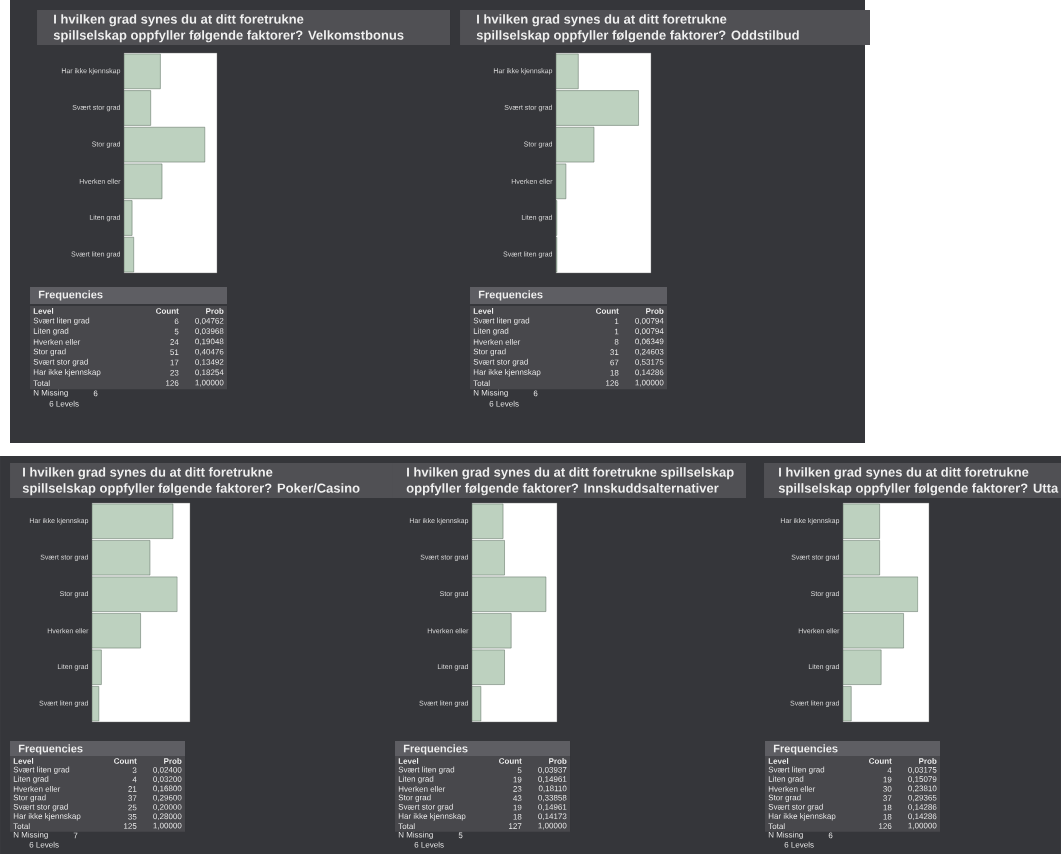 The image size is (1061, 854). Describe the element at coordinates (887, 789) in the screenshot. I see `text: 30` at that location.